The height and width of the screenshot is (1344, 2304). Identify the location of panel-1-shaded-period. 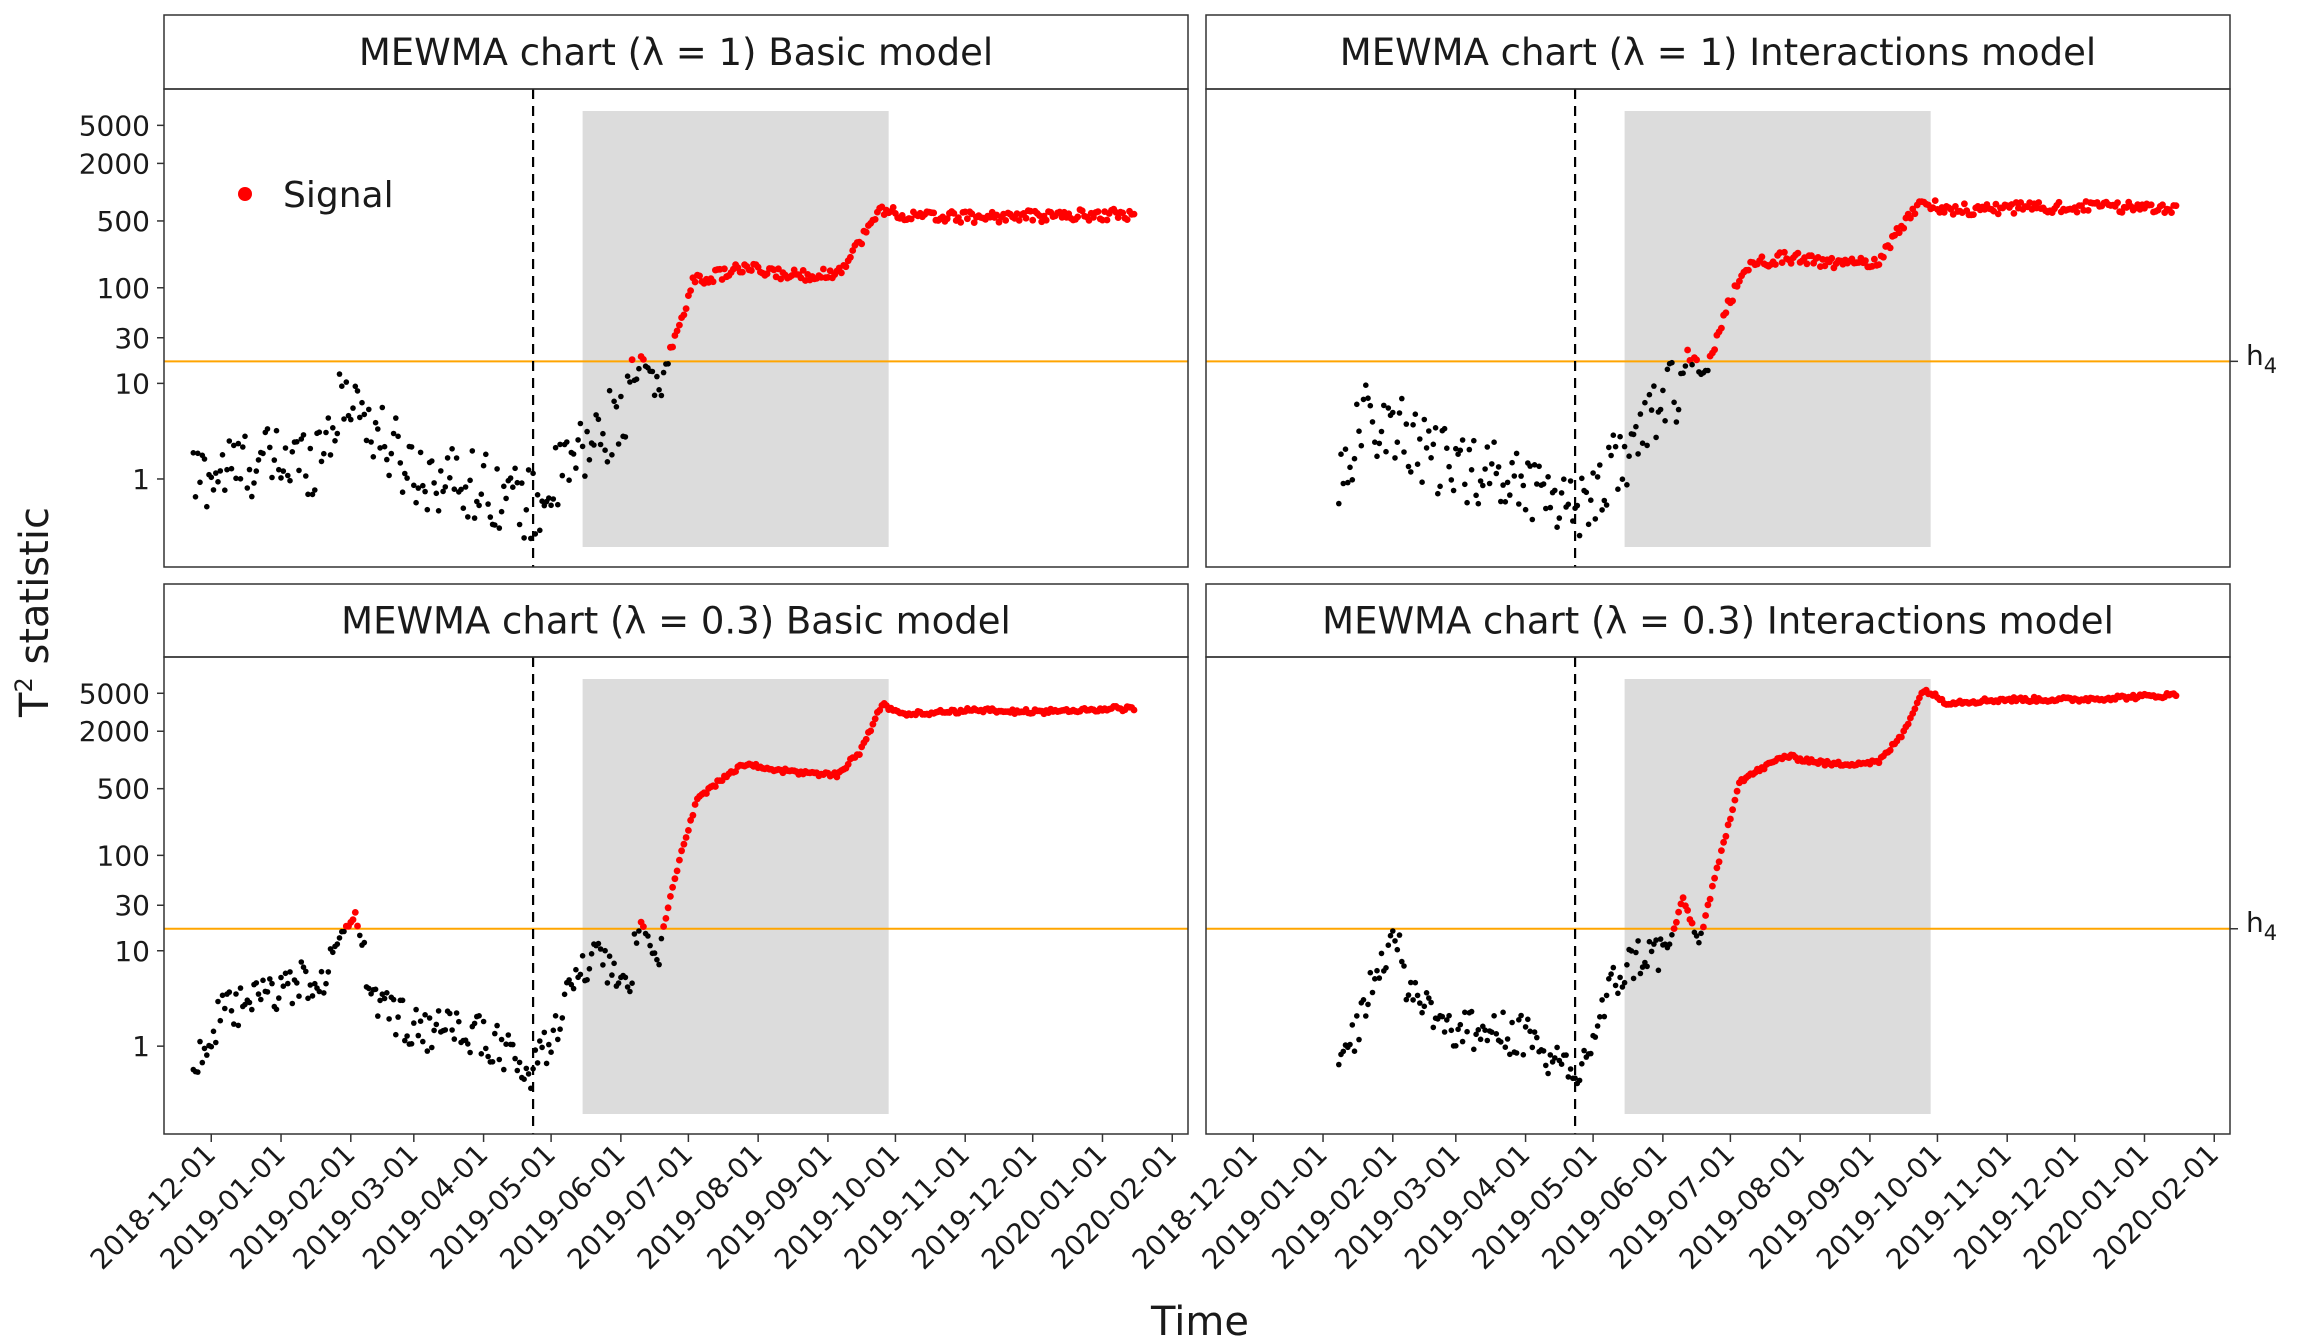
(735, 329).